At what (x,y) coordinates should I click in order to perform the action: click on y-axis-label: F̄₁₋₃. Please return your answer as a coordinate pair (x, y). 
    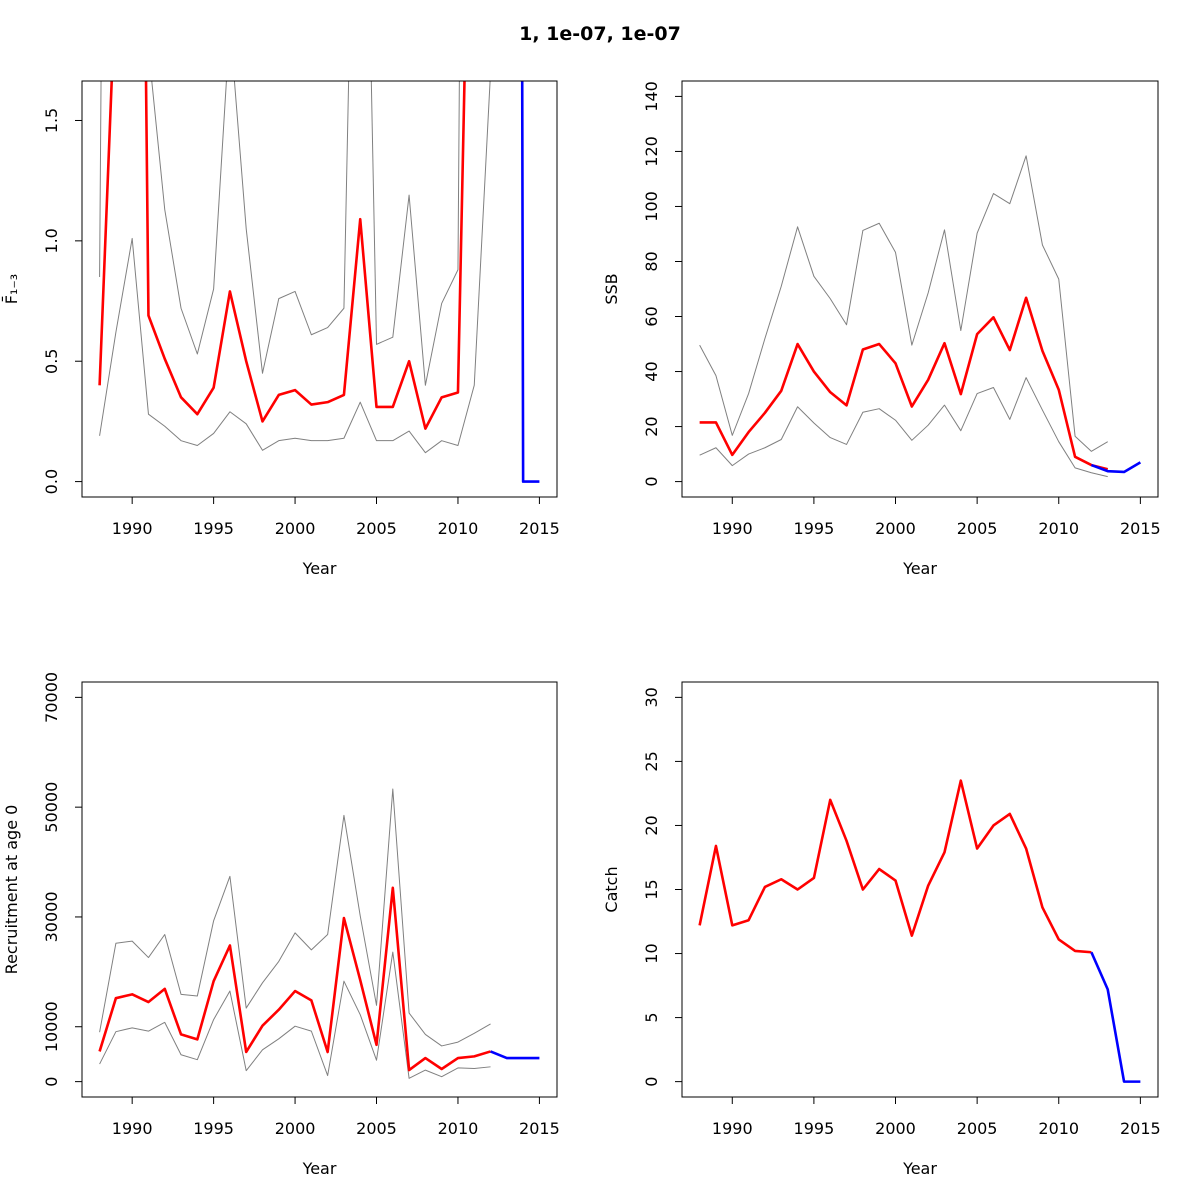
    Looking at the image, I should click on (11, 289).